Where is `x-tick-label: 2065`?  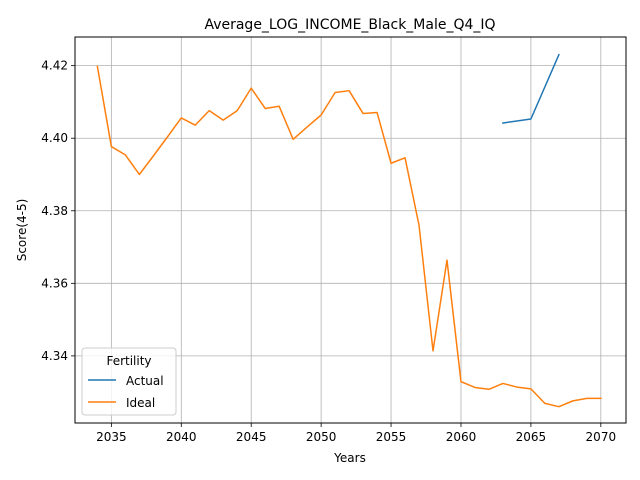
x-tick-label: 2065 is located at coordinates (531, 437).